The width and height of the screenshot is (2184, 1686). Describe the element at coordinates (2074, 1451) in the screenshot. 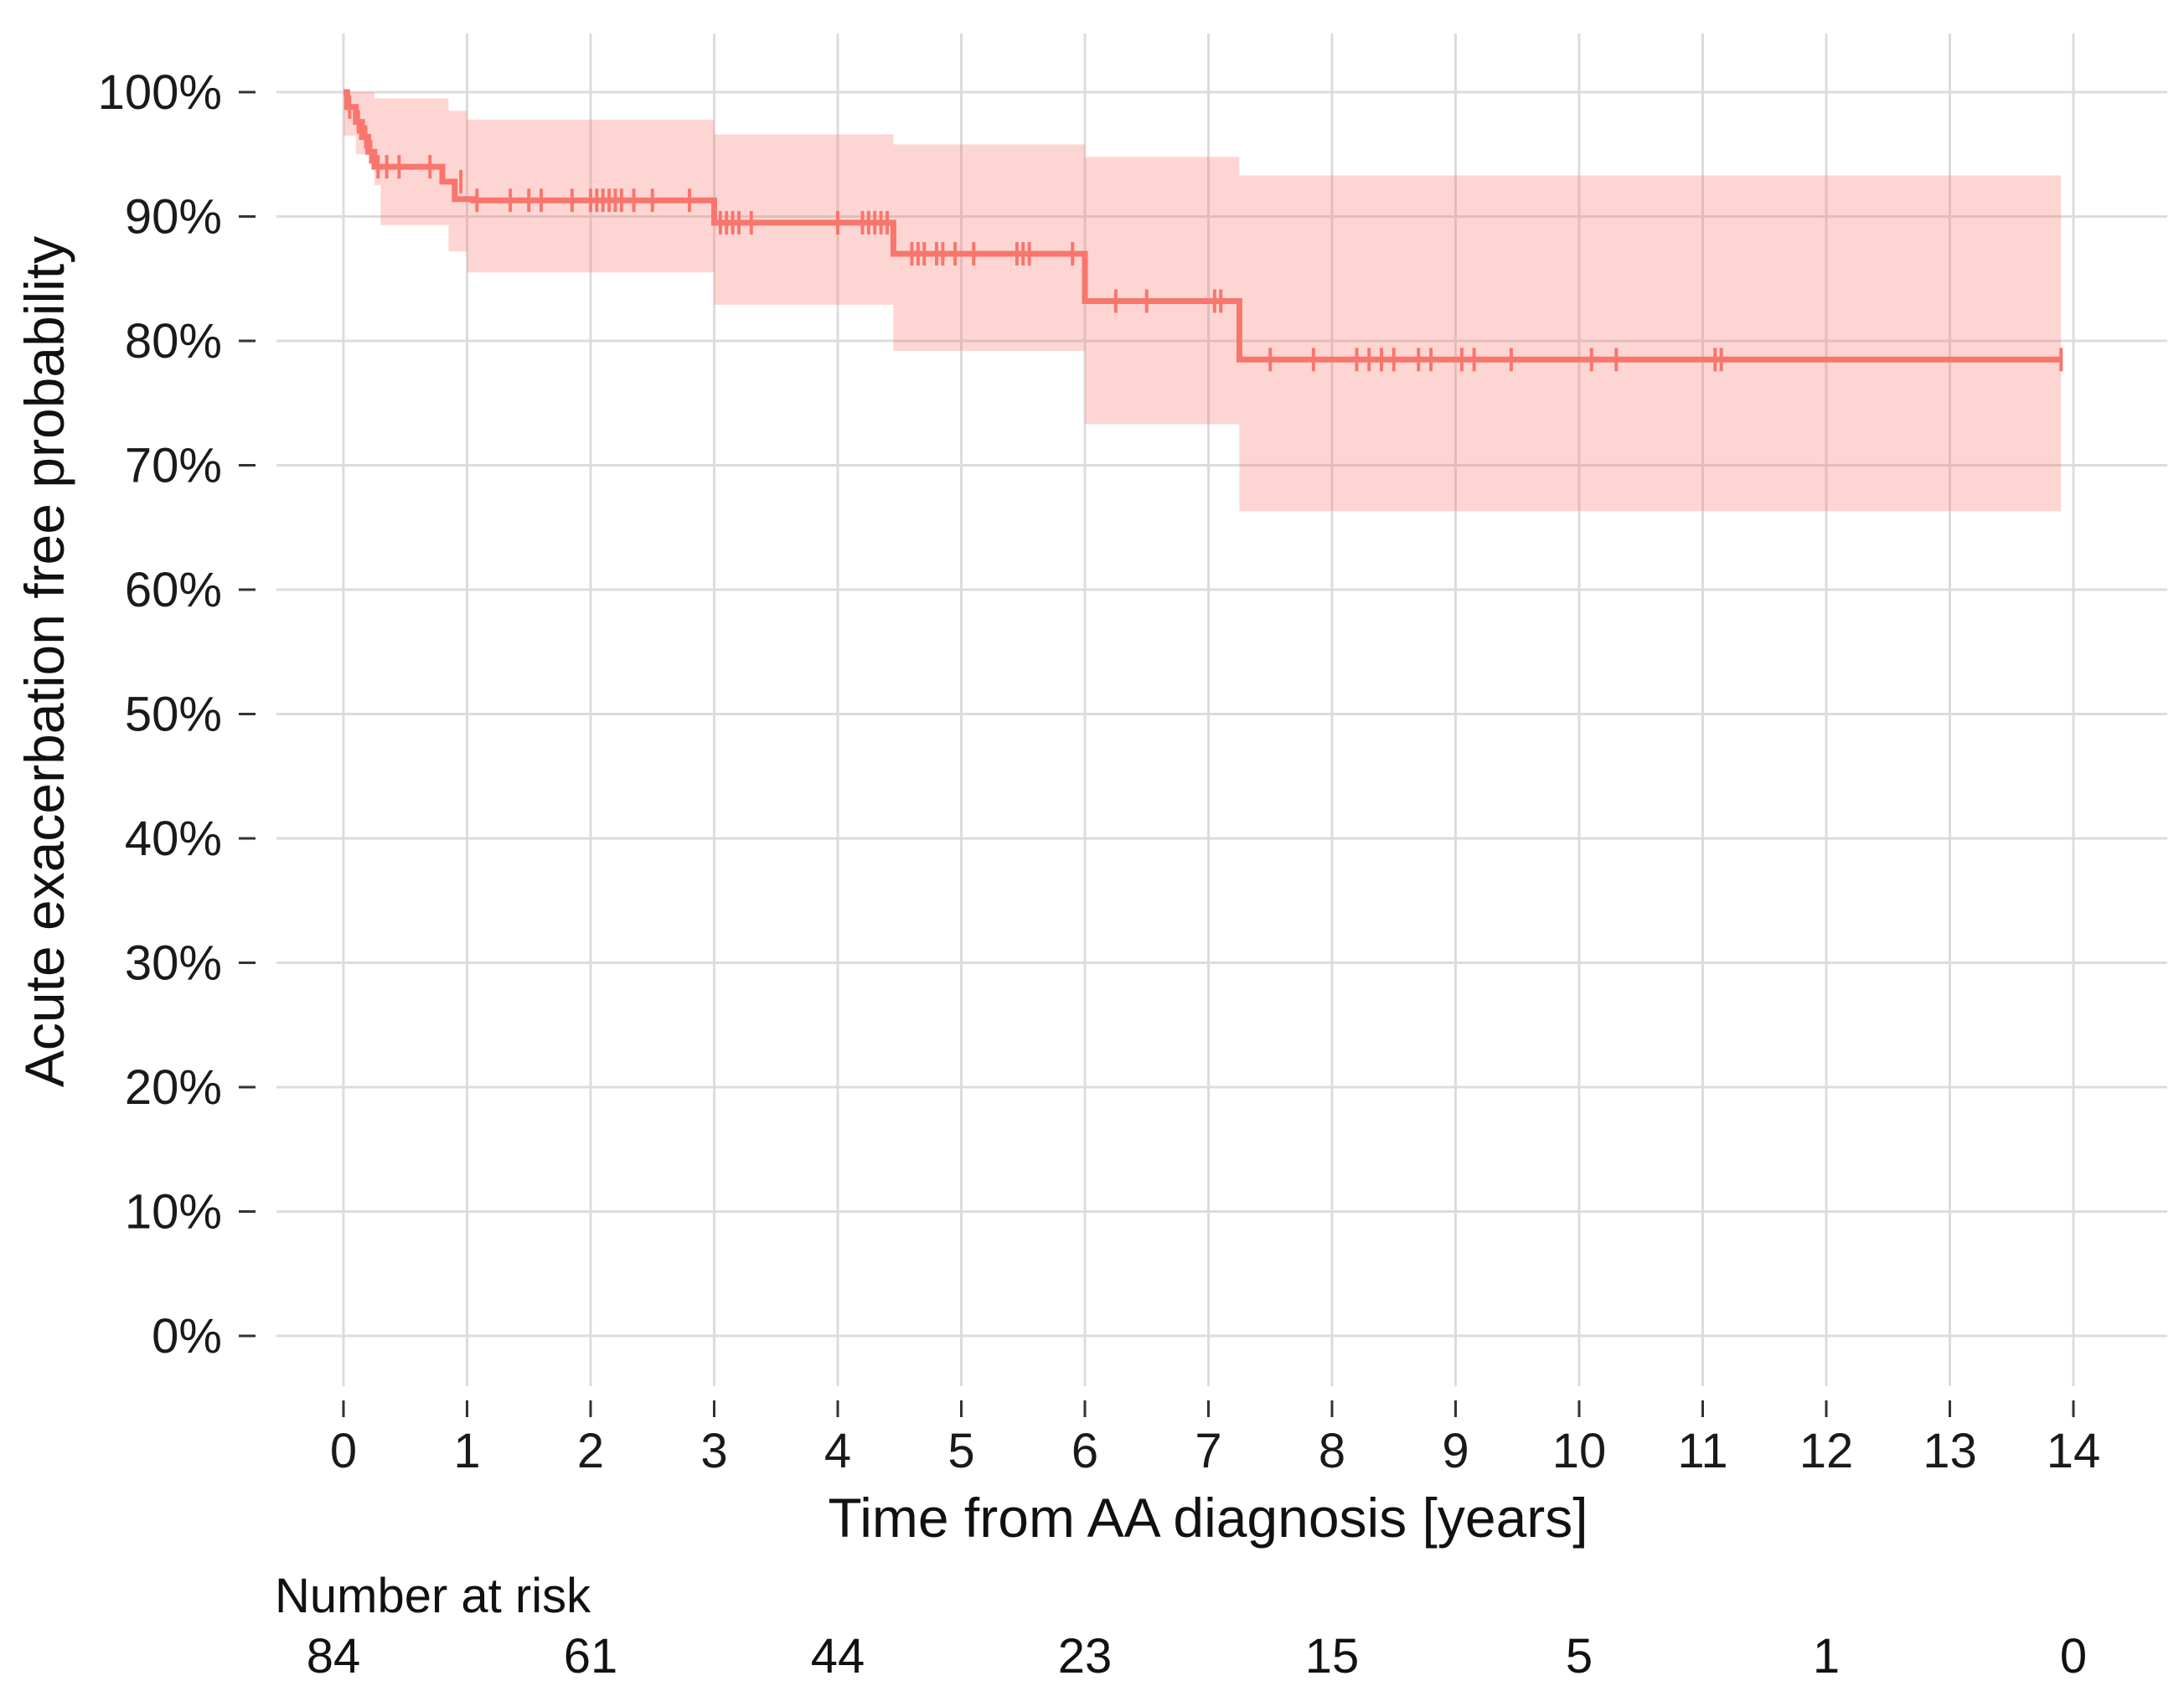

I see `x-tick-label: 14` at that location.